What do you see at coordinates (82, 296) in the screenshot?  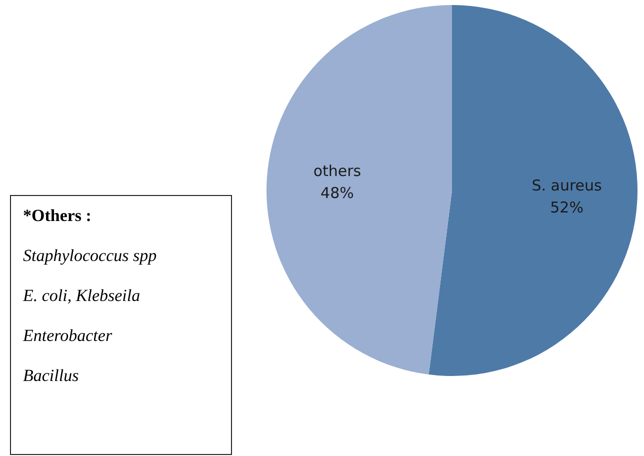 I see `text: E. coli, Klebseila` at bounding box center [82, 296].